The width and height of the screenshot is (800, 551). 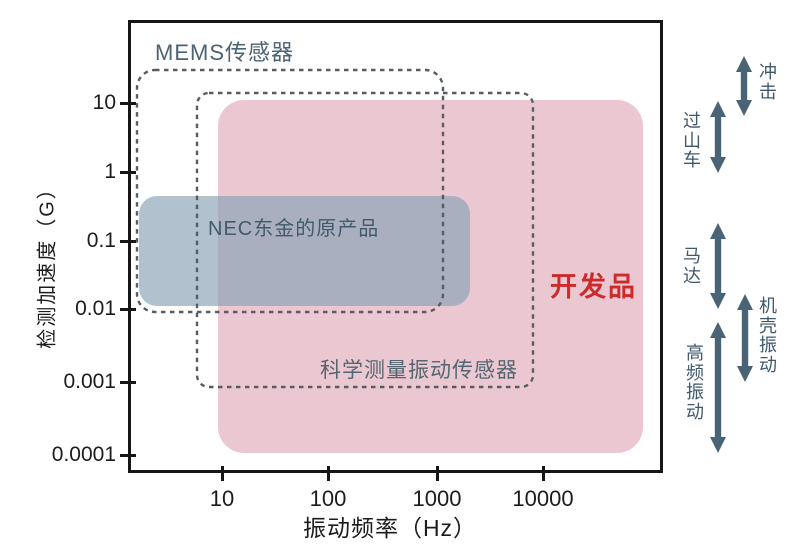 What do you see at coordinates (718, 137) in the screenshot?
I see `roller-coaster-range-arrow-icon` at bounding box center [718, 137].